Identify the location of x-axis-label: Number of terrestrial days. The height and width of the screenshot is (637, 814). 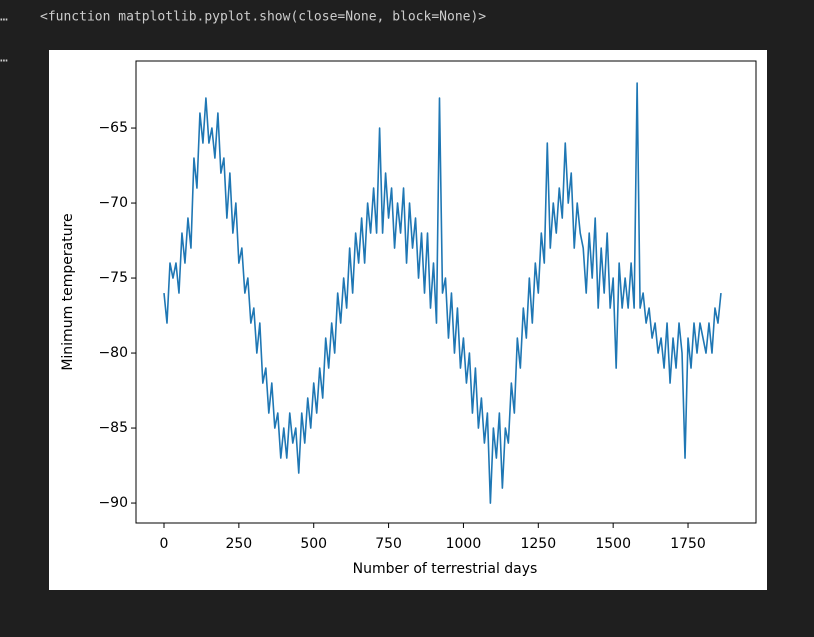
(445, 569).